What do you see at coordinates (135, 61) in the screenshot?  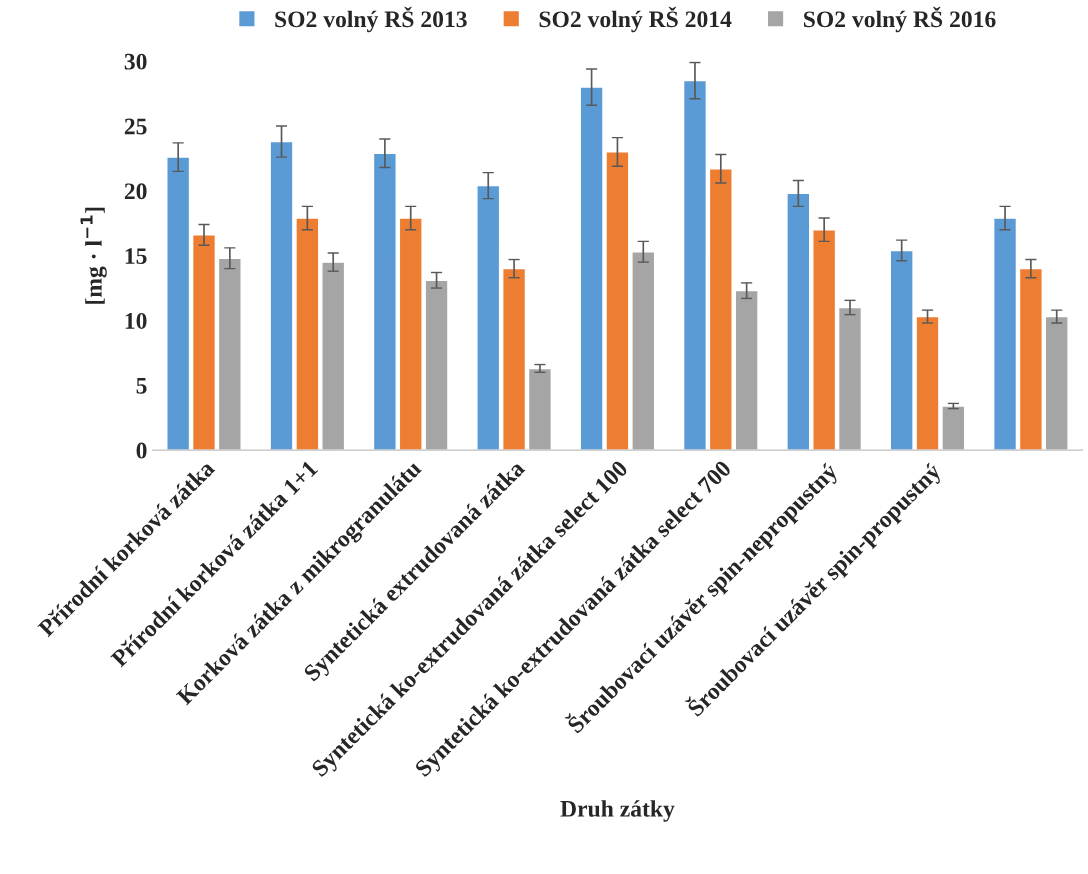 I see `y-tick-label: 30` at bounding box center [135, 61].